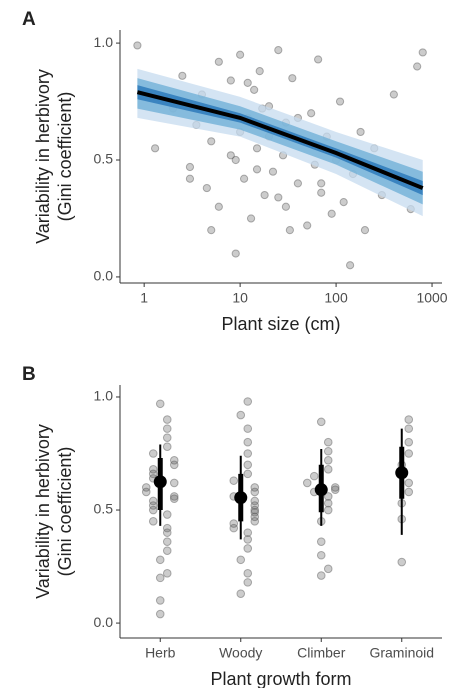  I want to click on fit-line, so click(280, 140).